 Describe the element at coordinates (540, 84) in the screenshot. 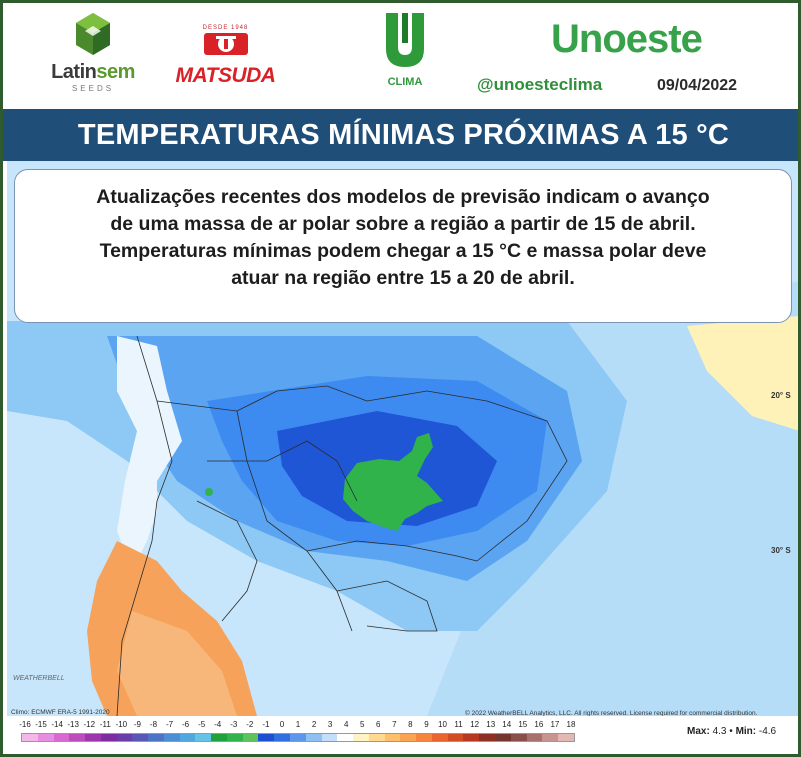

I see `social-handle: @unoesteclima` at that location.